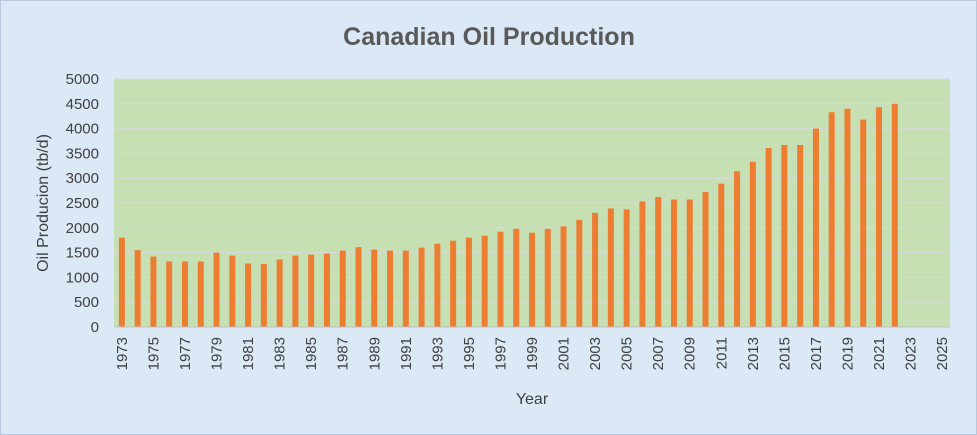  I want to click on bar-2007, so click(658, 262).